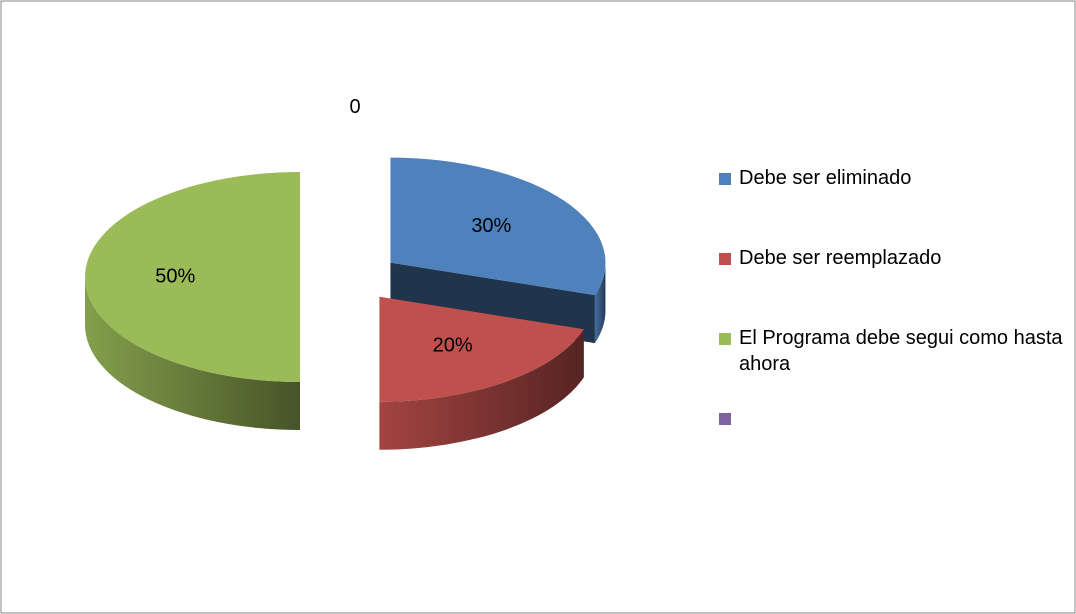  Describe the element at coordinates (891, 418) in the screenshot. I see `legend-entry` at that location.